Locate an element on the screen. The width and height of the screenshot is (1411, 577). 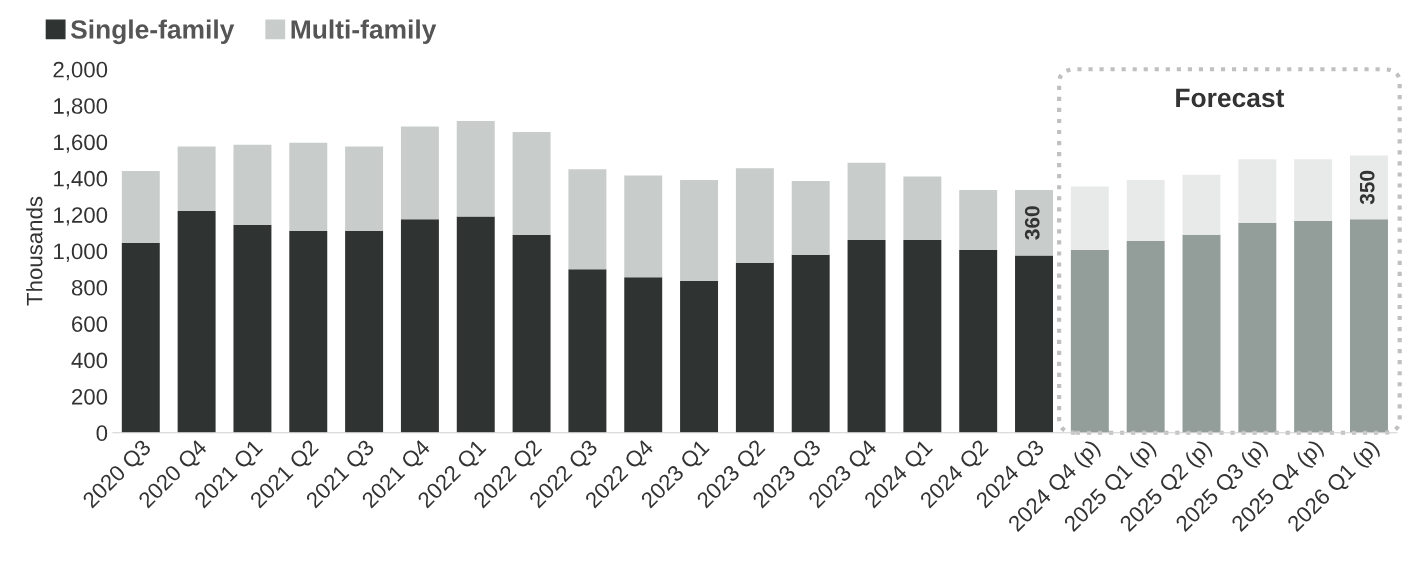
annotation: Forecast is located at coordinates (1230, 98).